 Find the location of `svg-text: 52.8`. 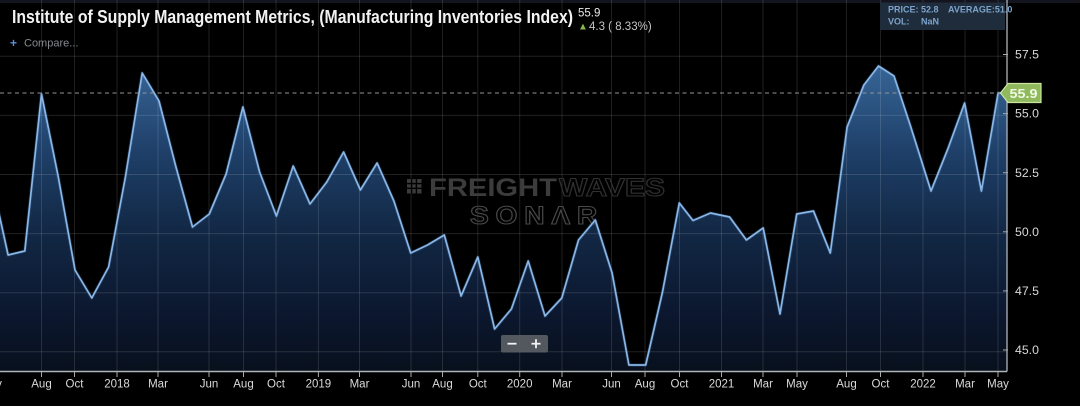

svg-text: 52.8 is located at coordinates (930, 10).